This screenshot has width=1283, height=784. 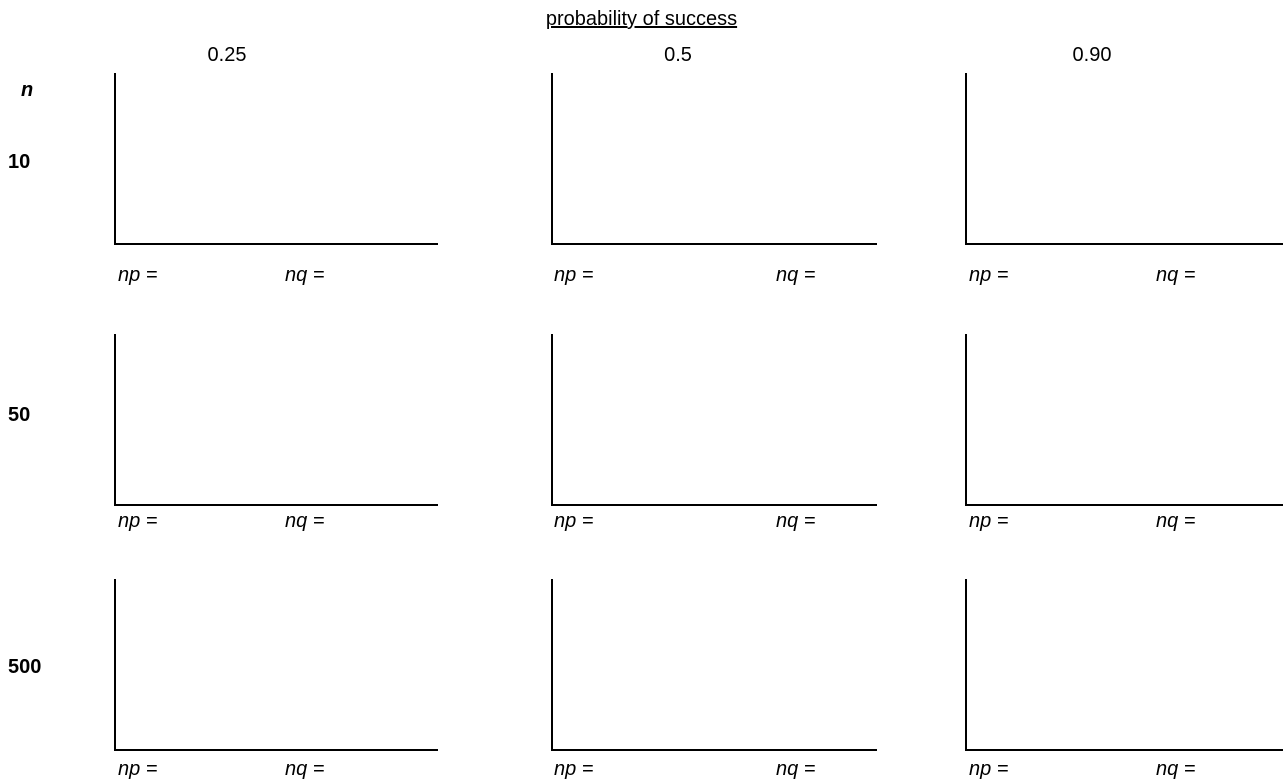 What do you see at coordinates (227, 55) in the screenshot?
I see `column-header-p1: 0.25` at bounding box center [227, 55].